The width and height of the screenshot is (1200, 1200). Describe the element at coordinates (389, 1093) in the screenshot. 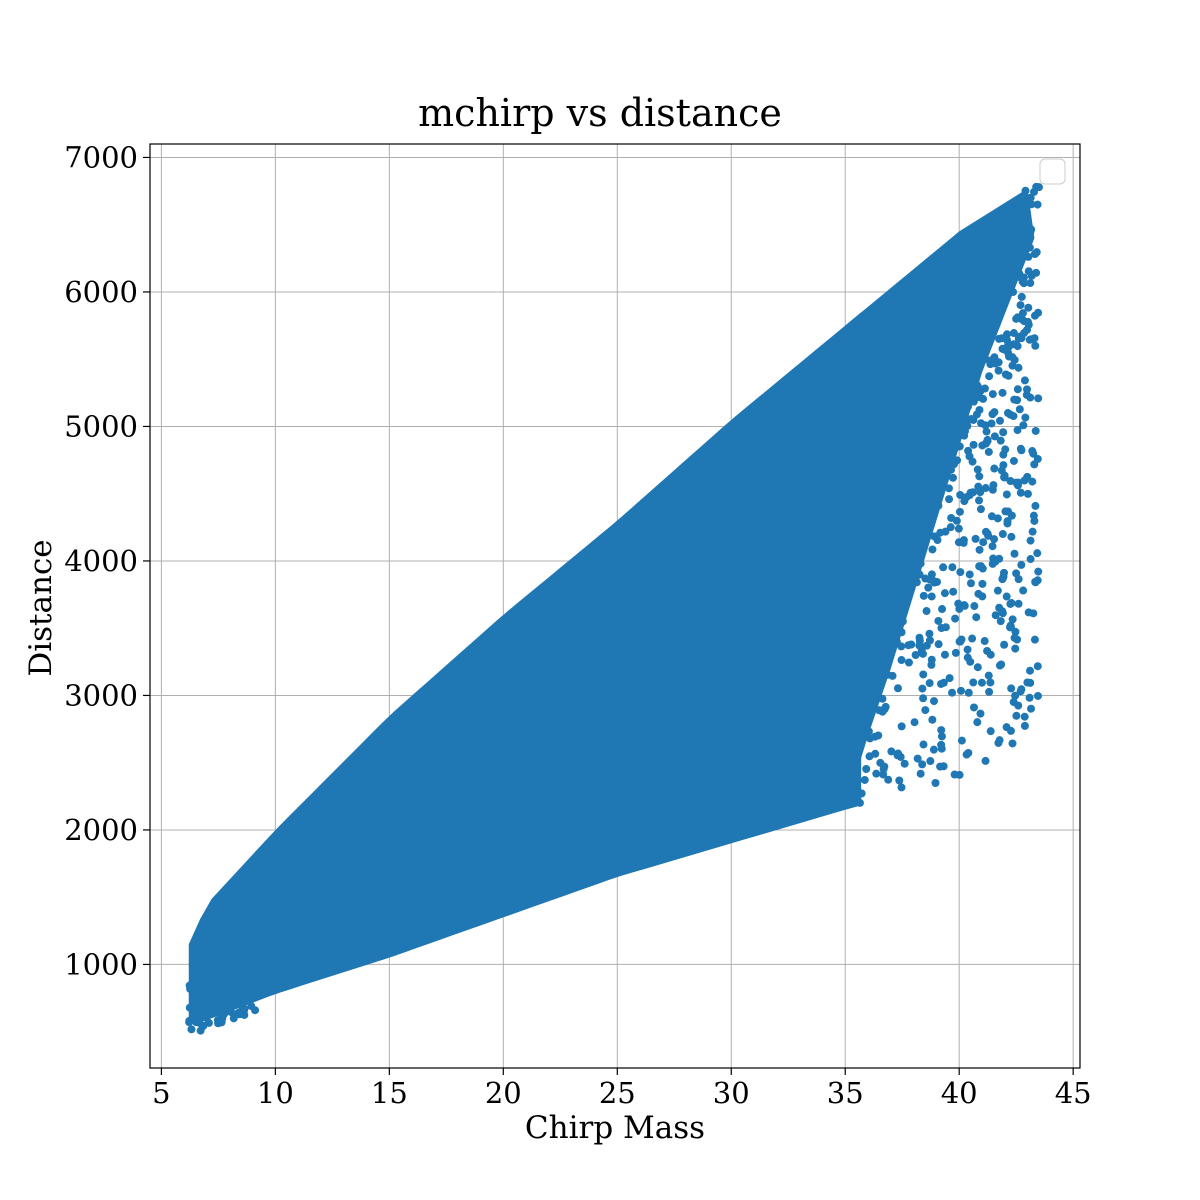

I see `x-tick-label: 15` at that location.